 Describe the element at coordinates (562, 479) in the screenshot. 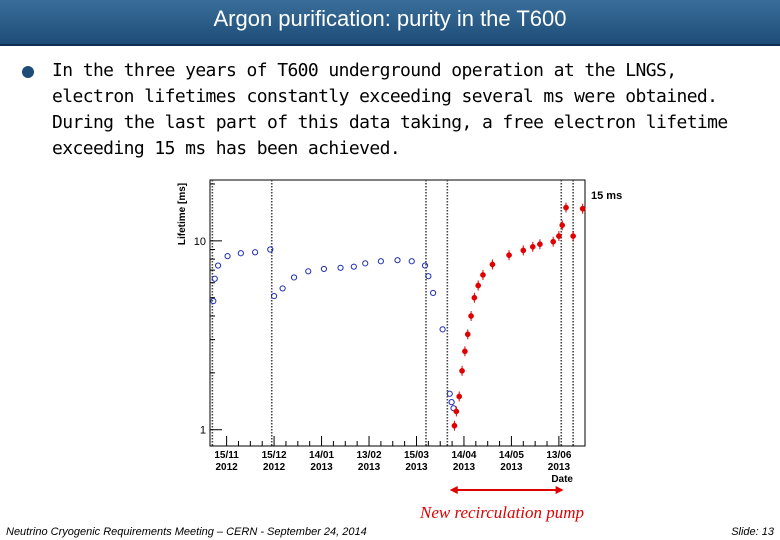

I see `x-axis-label: Date` at that location.